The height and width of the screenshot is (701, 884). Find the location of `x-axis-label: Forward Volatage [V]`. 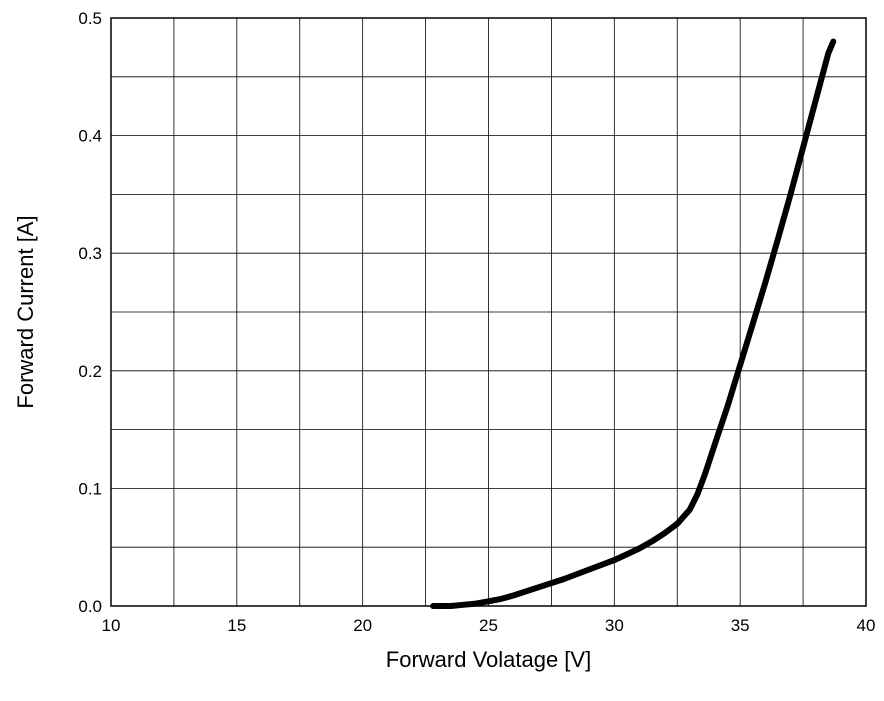

x-axis-label: Forward Volatage [V] is located at coordinates (488, 659).